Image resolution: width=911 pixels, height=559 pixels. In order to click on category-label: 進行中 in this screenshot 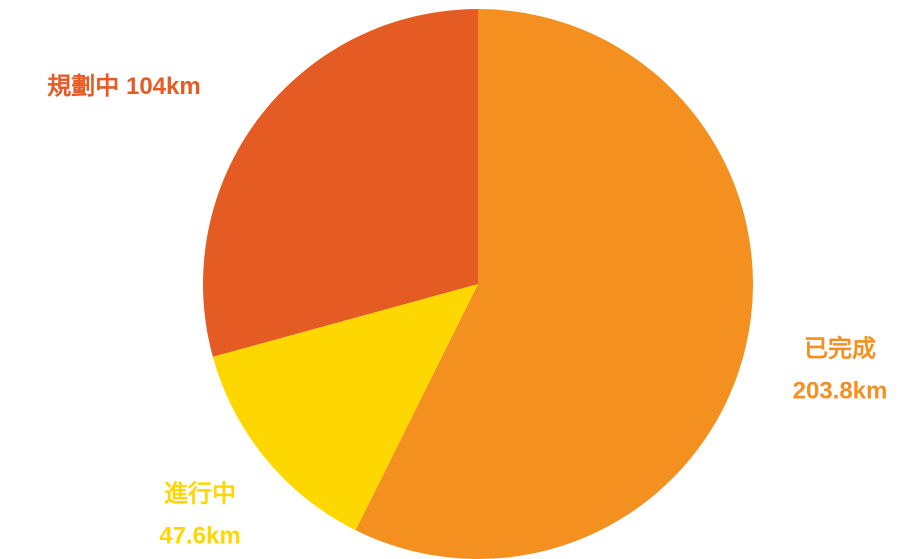, I will do `click(200, 493)`.